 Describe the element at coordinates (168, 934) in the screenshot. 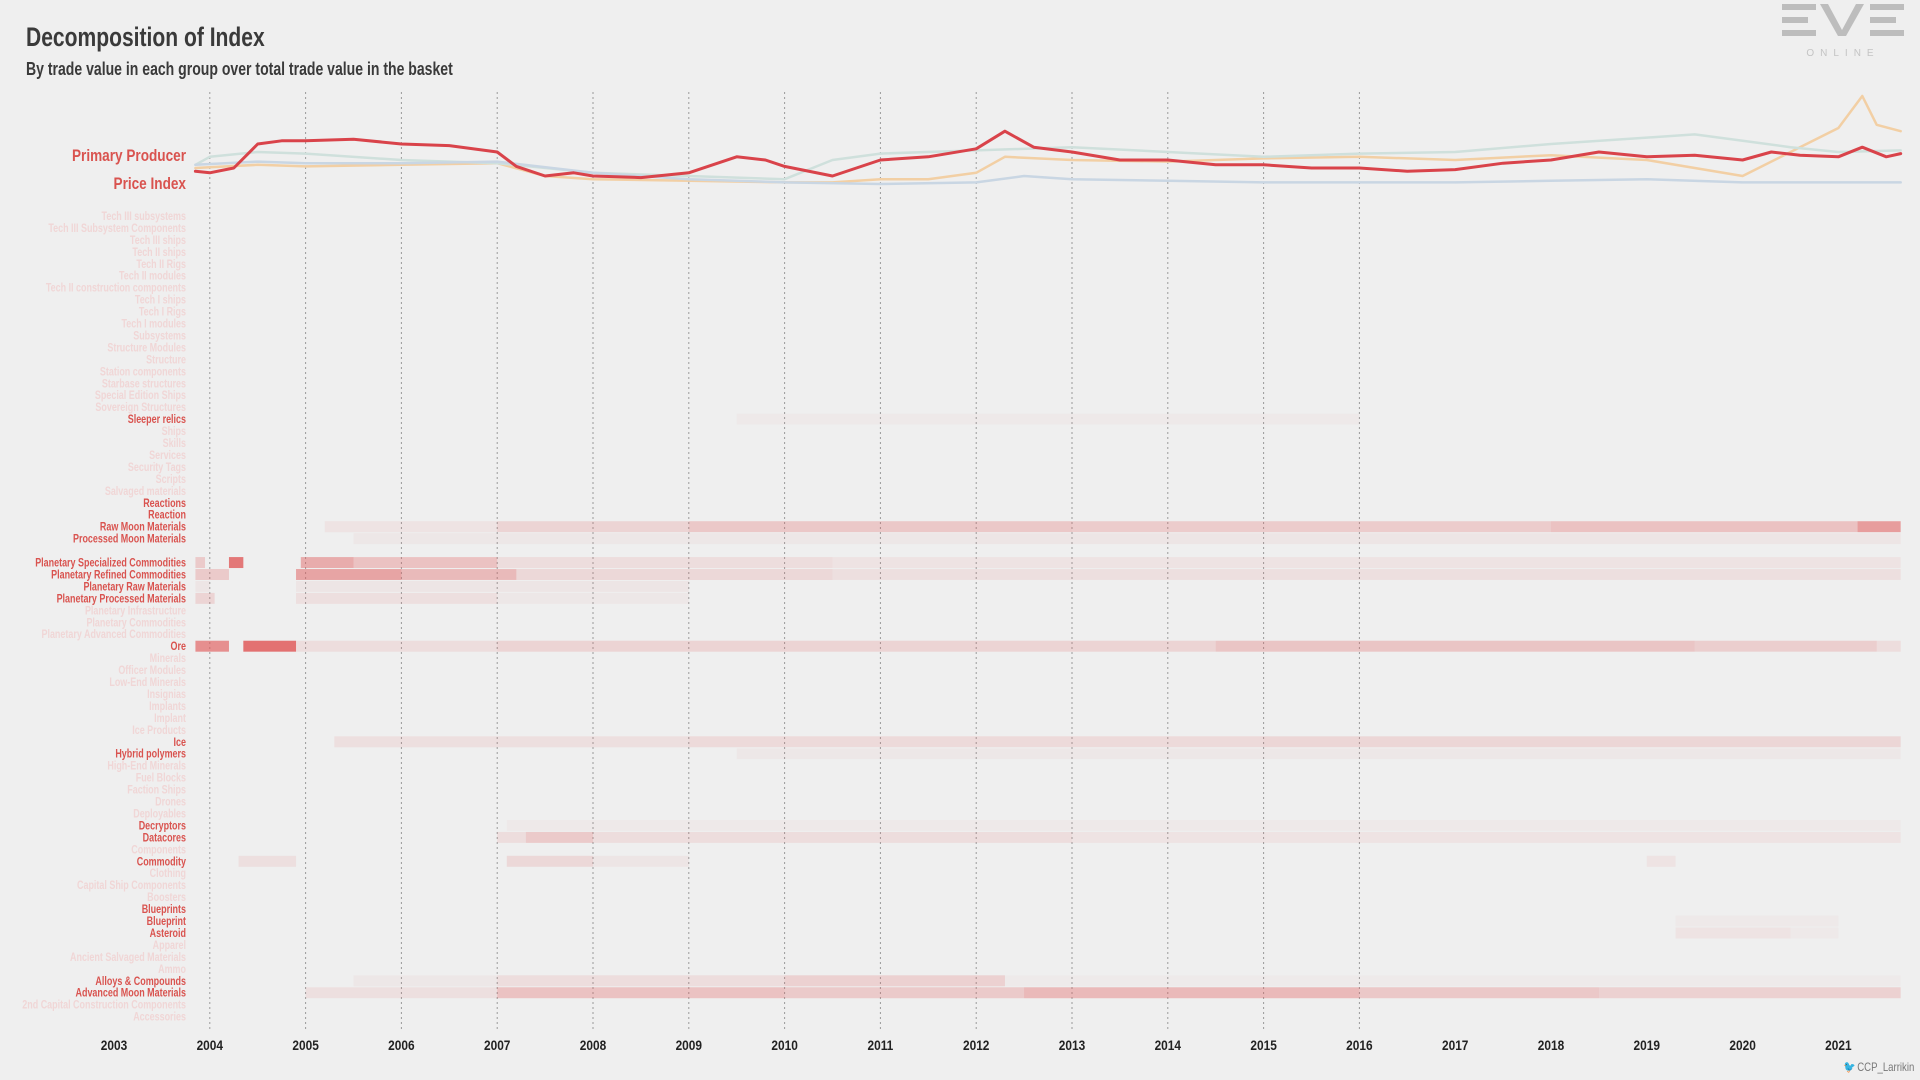

I see `row-label-60: Asteroid` at that location.